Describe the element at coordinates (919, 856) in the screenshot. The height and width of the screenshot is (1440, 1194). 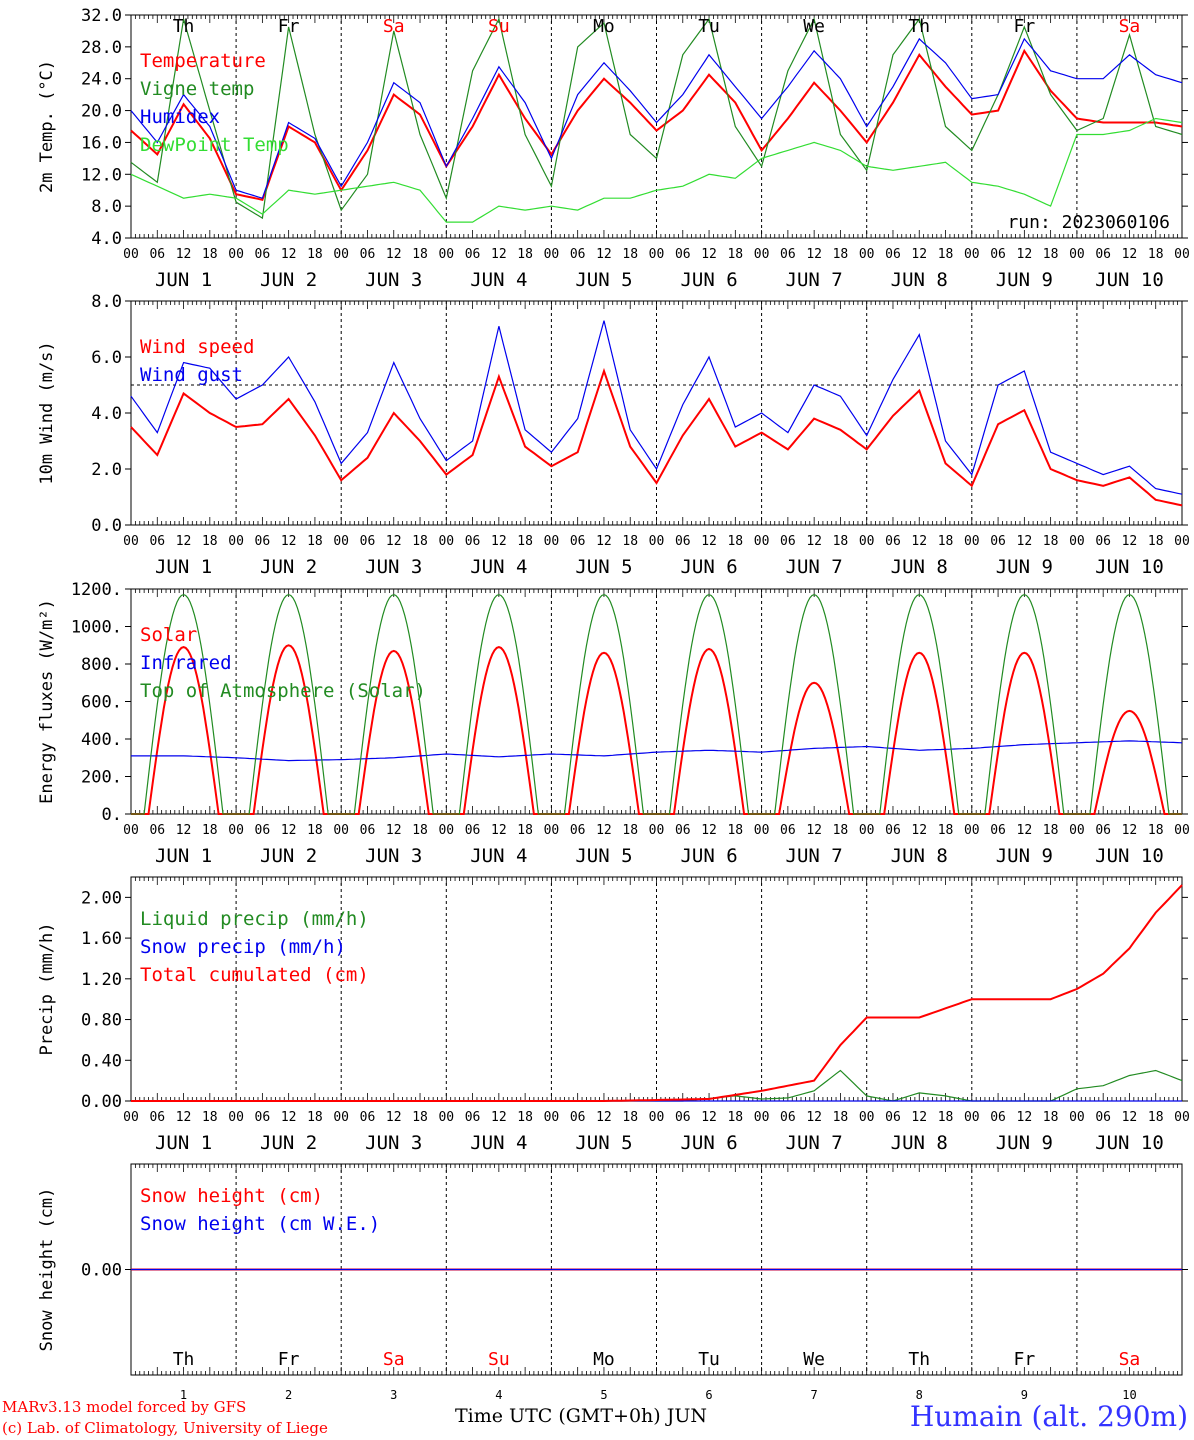
I see `day-label: JUN 8` at that location.